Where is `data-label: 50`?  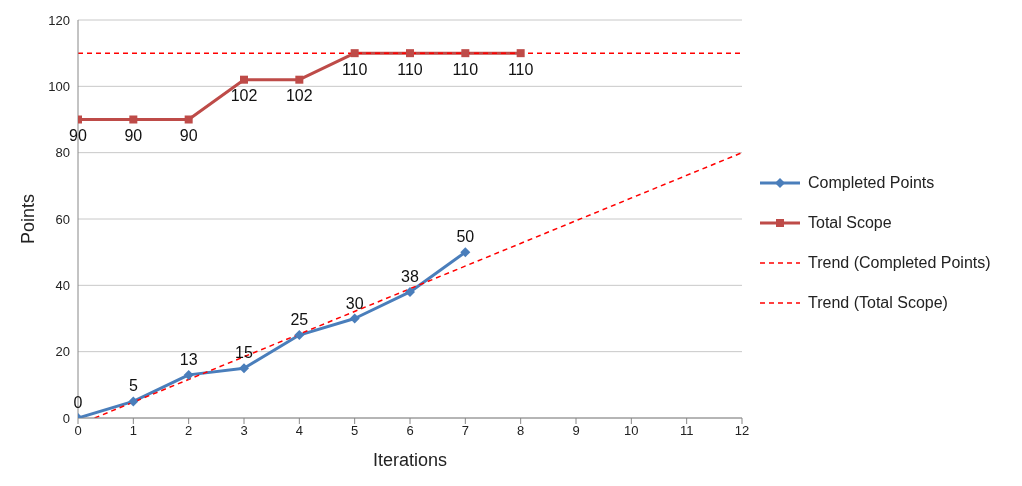 data-label: 50 is located at coordinates (465, 237).